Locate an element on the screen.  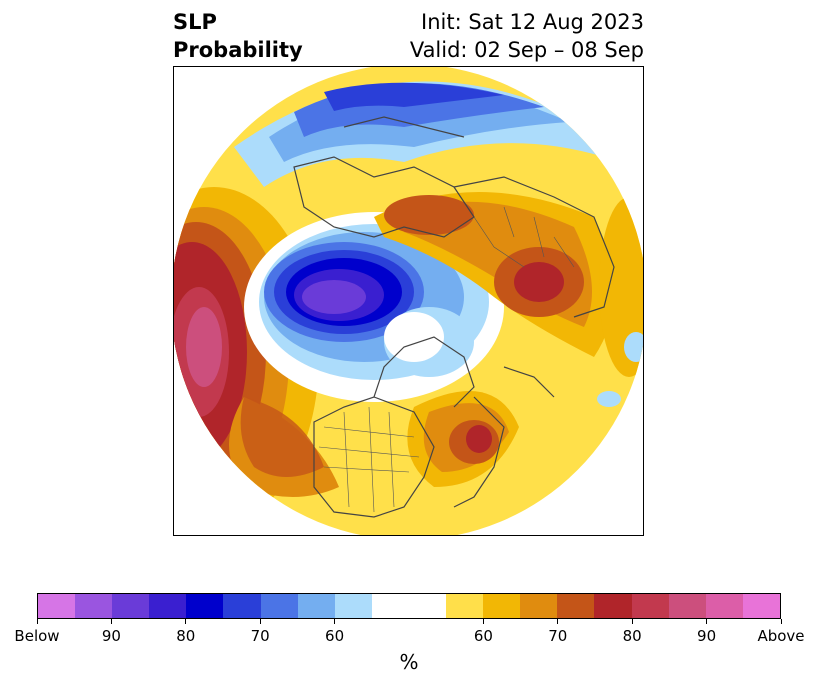
chart-title-left: SLP Probability is located at coordinates (238, 36).